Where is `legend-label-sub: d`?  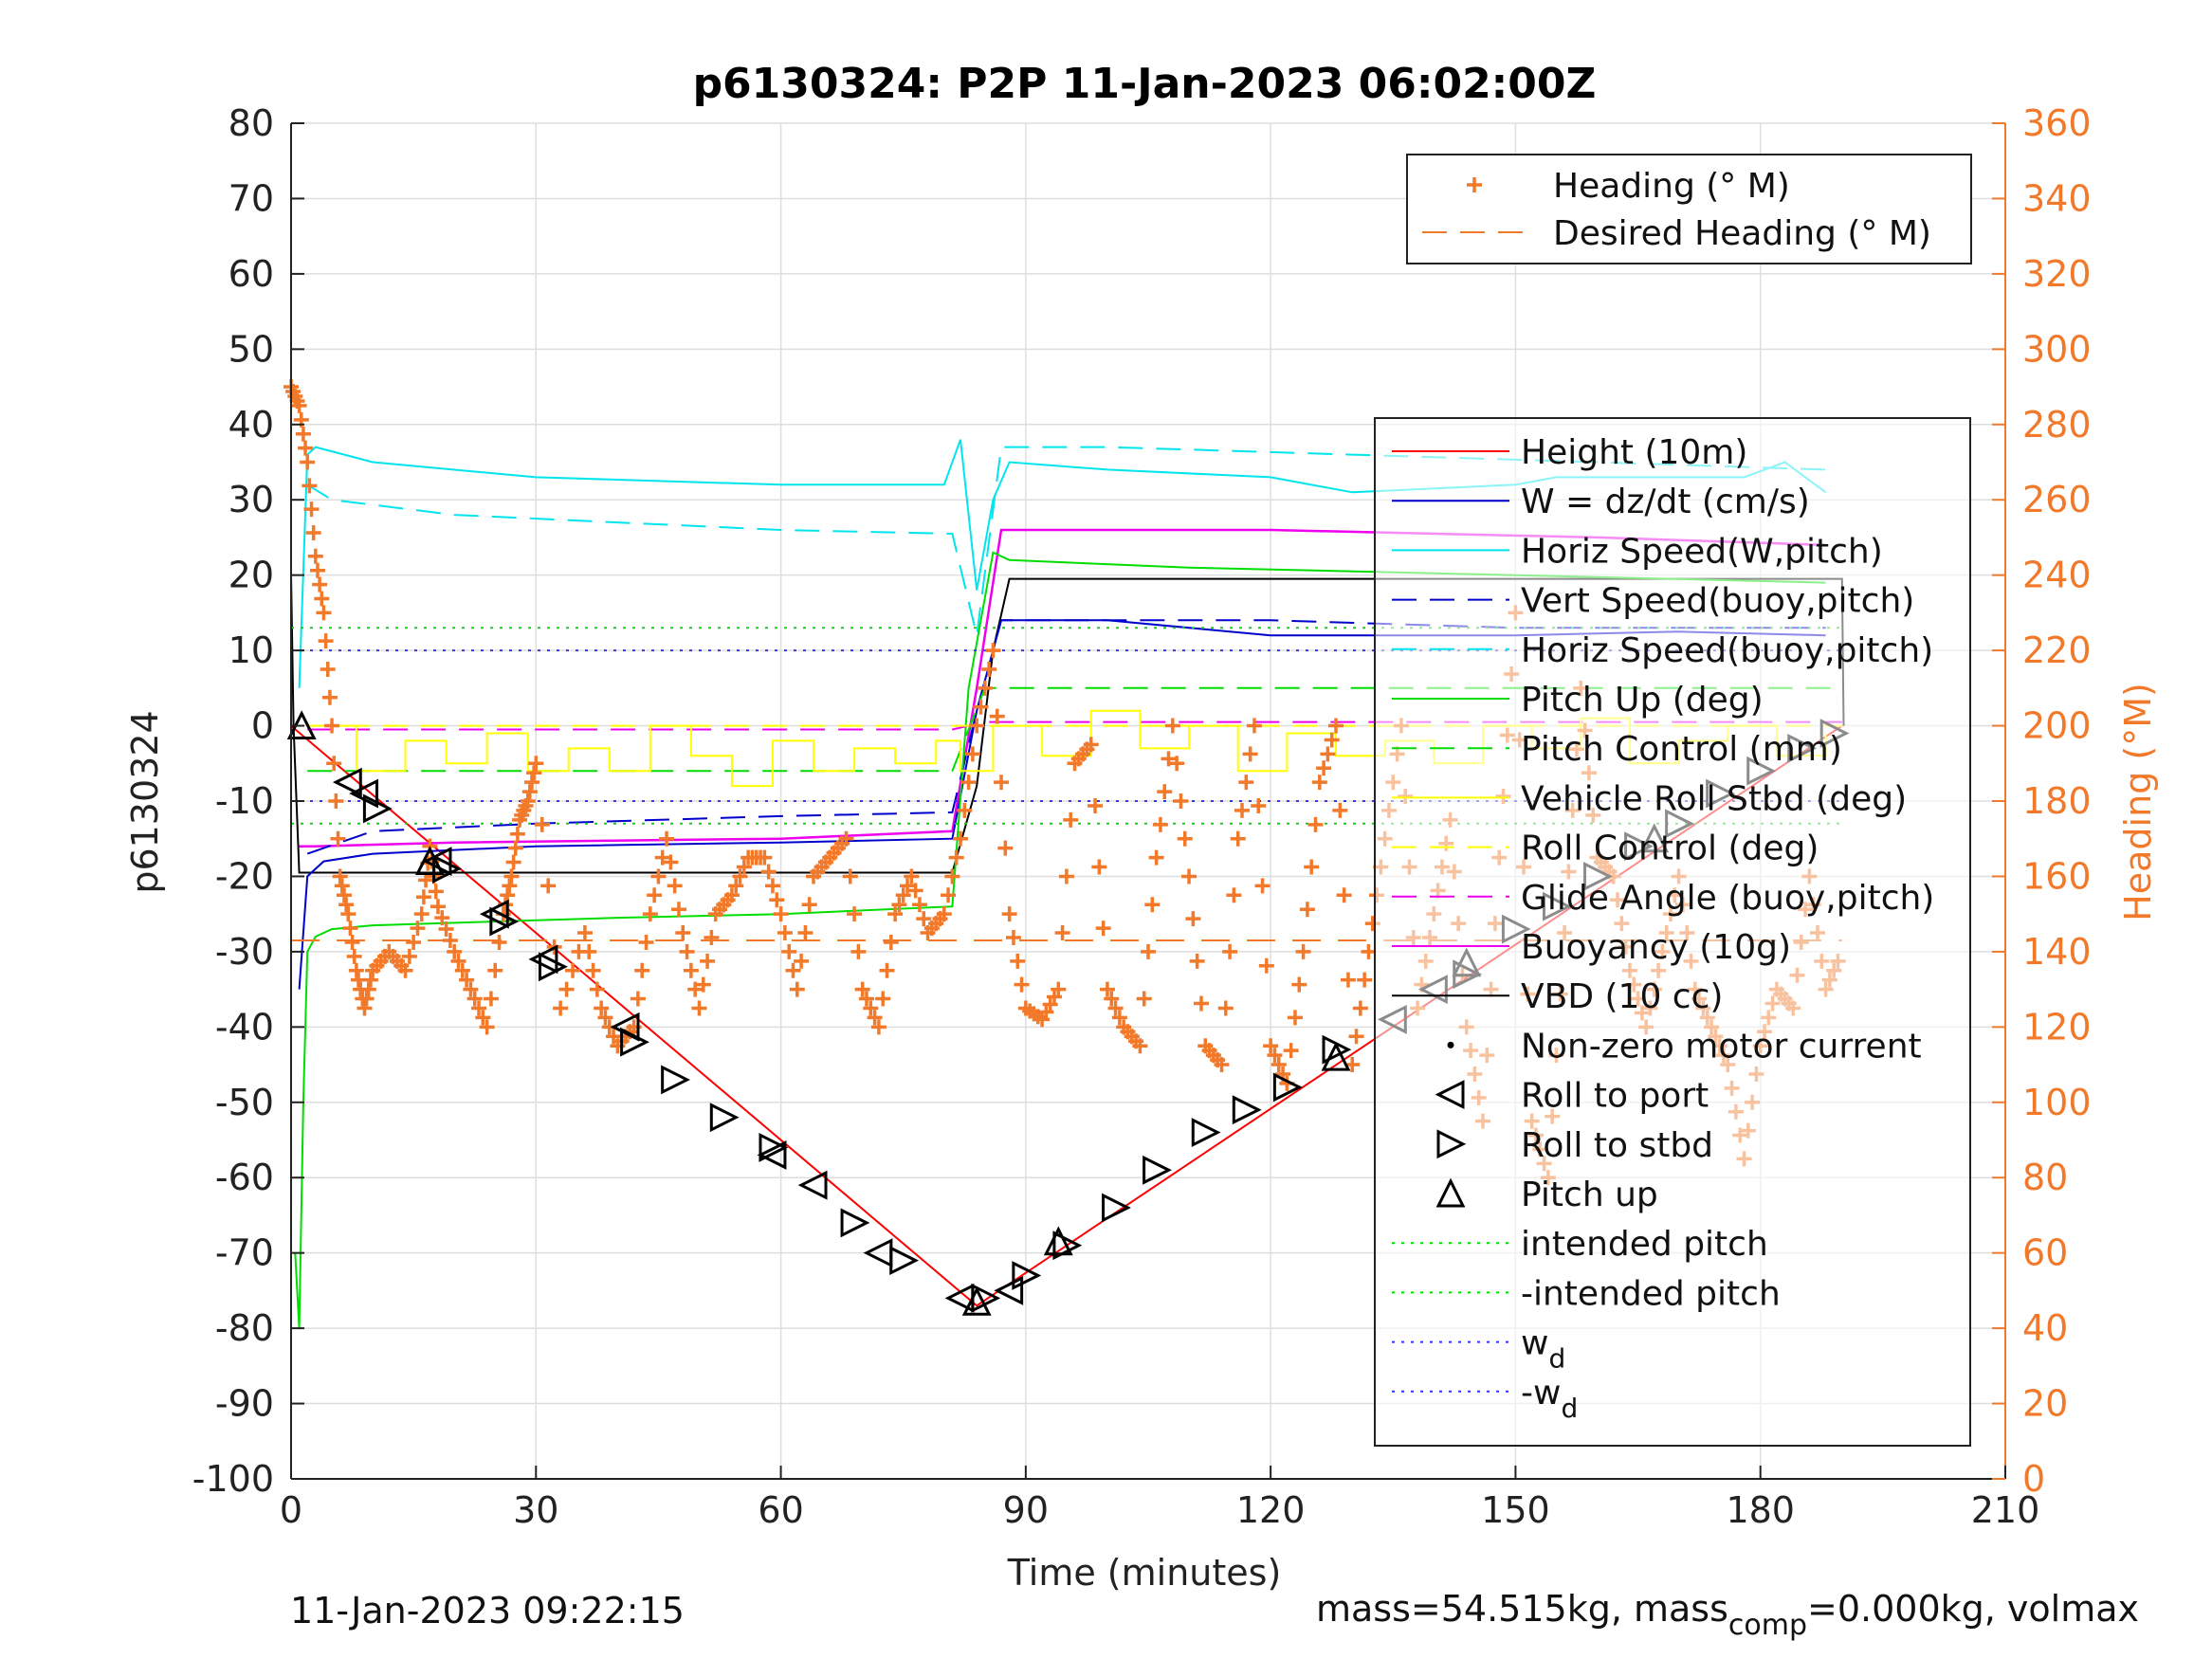 legend-label-sub: d is located at coordinates (1569, 1408).